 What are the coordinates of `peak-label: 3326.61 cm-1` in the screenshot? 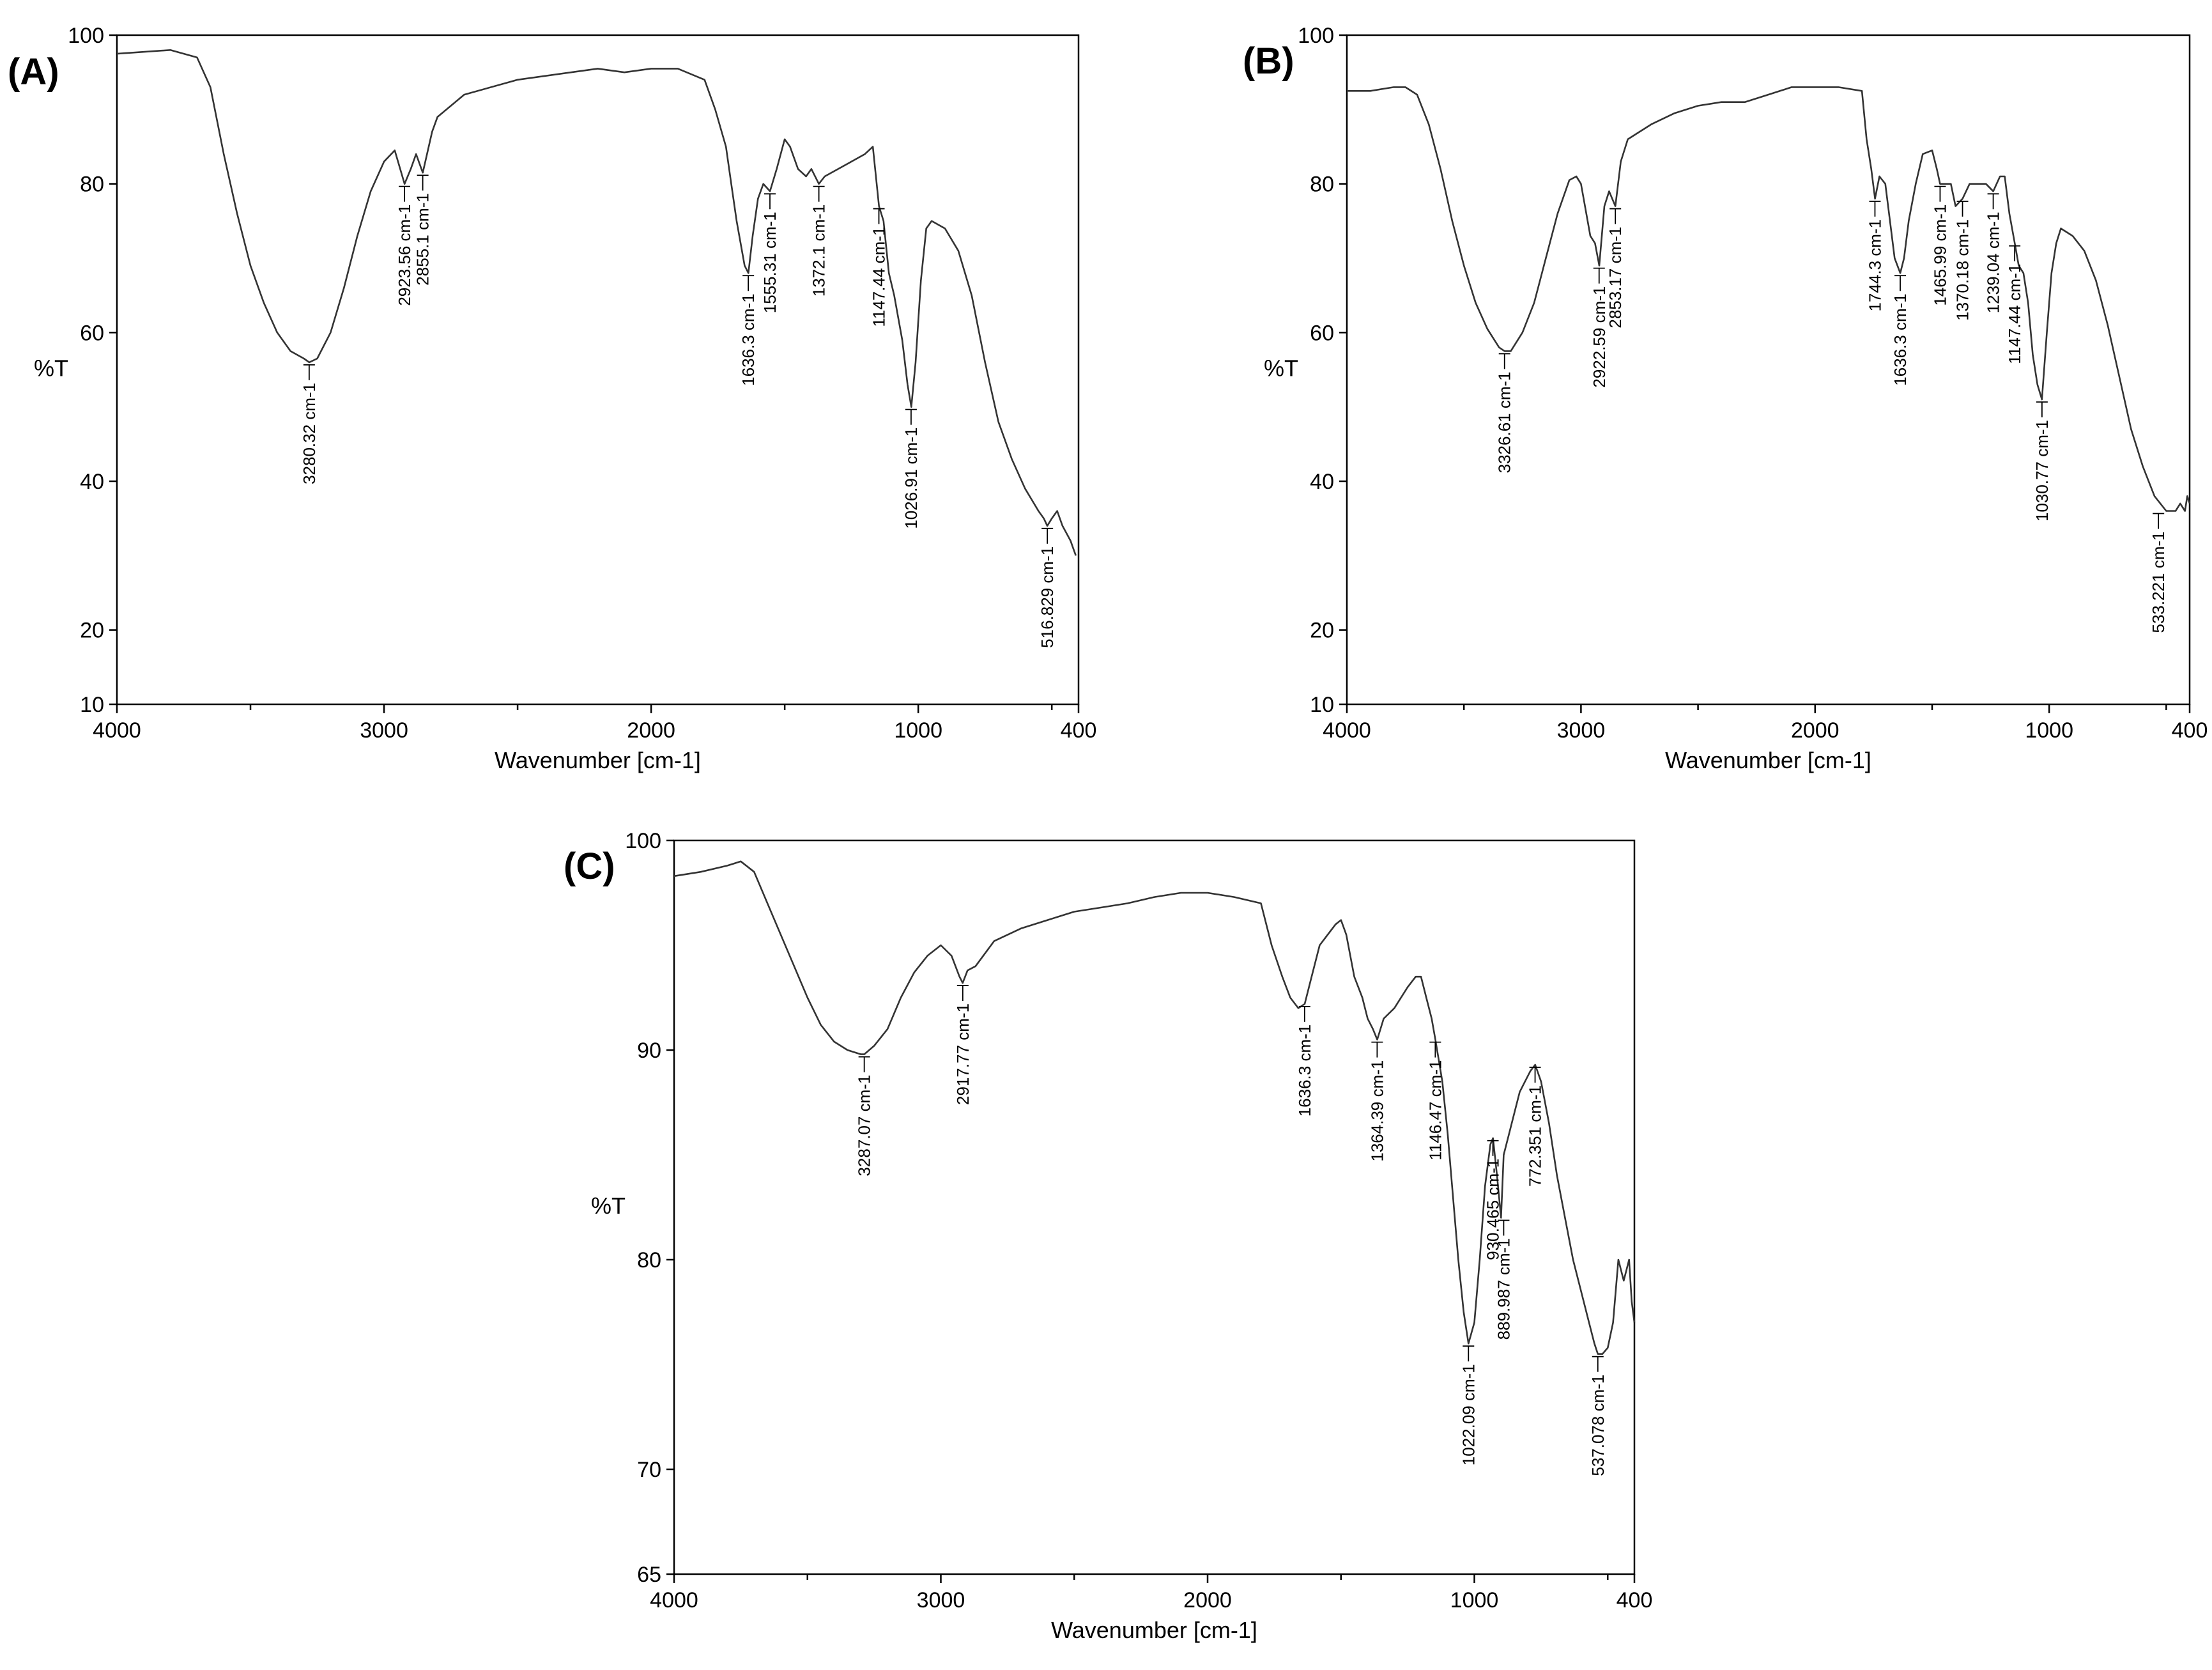 It's located at (1504, 422).